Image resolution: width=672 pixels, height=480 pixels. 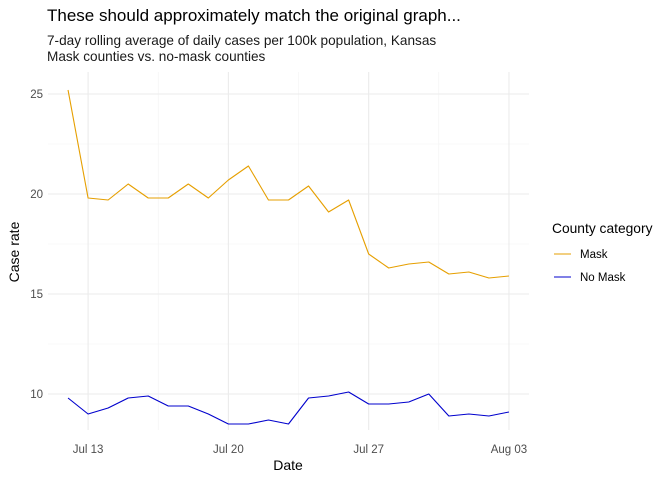 I want to click on legend-label-mask: Mask, so click(x=594, y=255).